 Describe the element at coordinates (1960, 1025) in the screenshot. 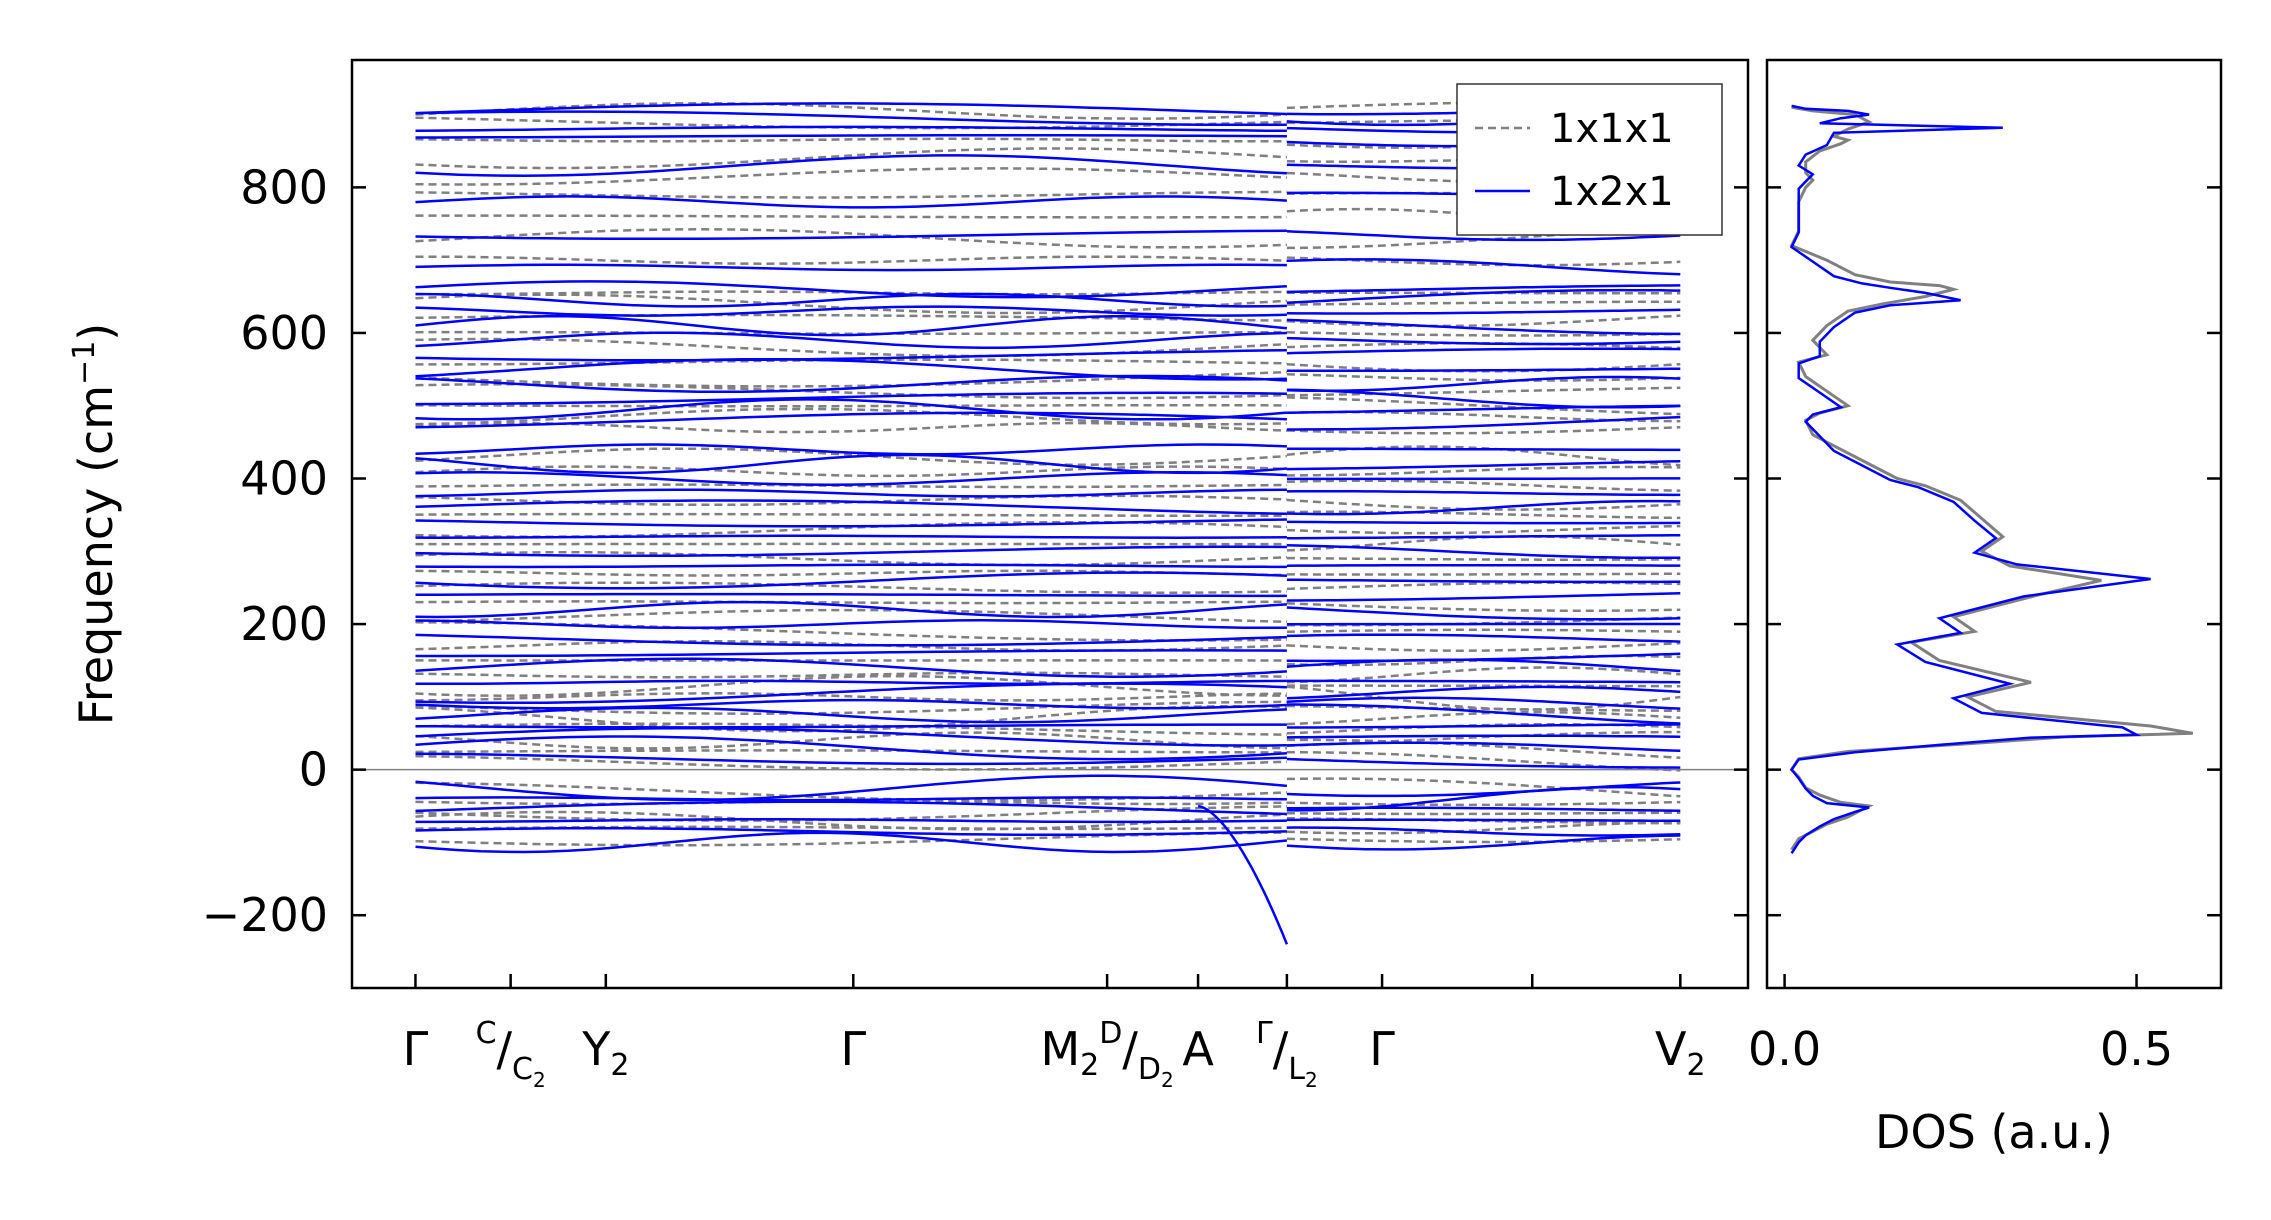

I see `dos-x-axis: 0.0 0.5` at that location.